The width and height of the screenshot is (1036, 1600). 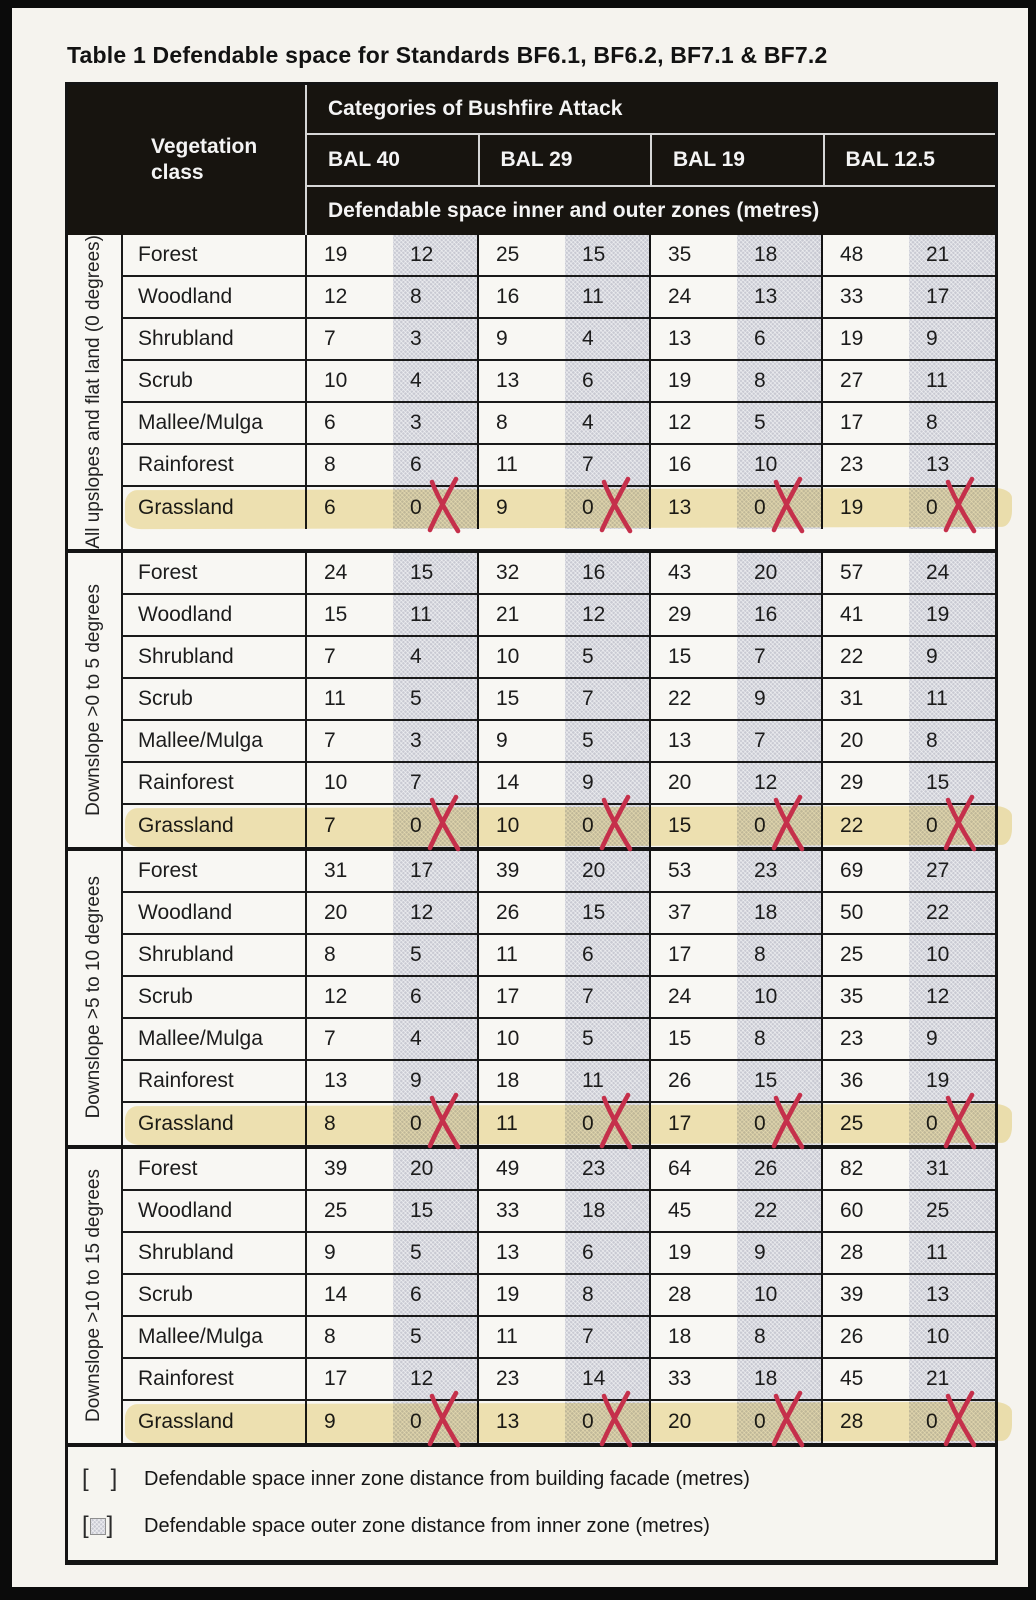 I want to click on cell-outer-zone: 11, so click(x=608, y=1080).